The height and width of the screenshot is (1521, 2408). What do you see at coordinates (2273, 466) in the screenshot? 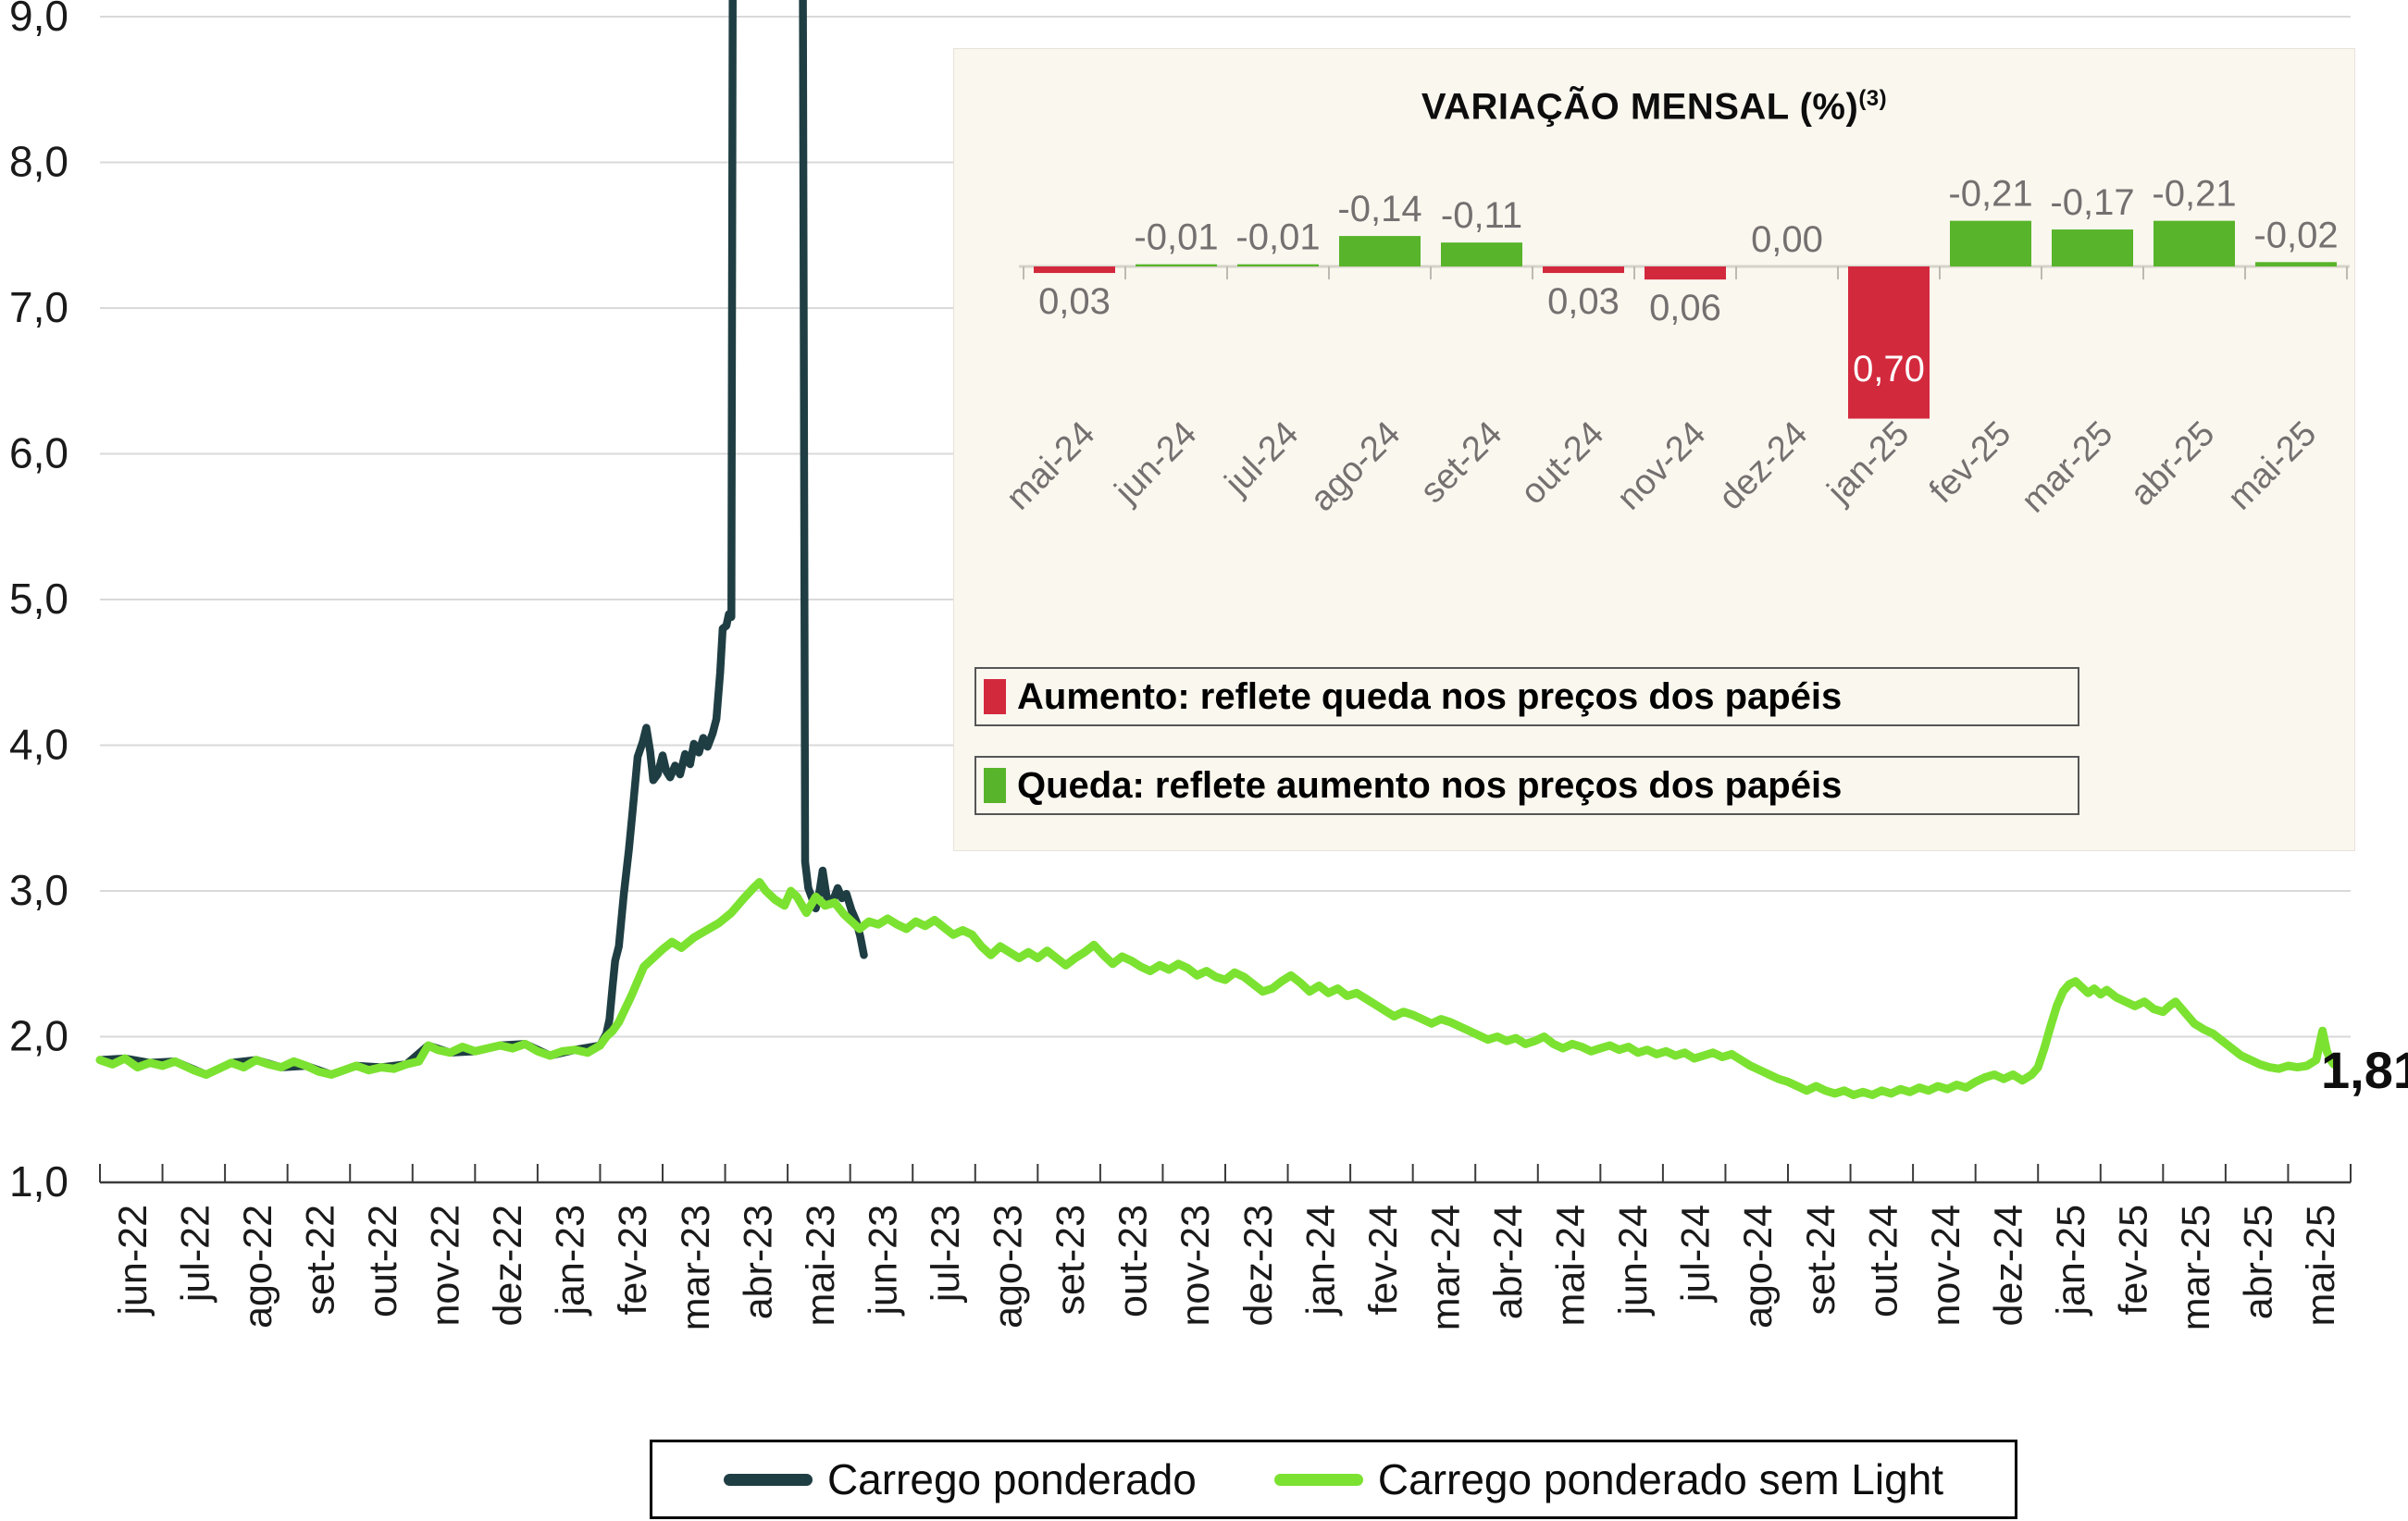
I see `inset-x-tick-label: mai-25` at bounding box center [2273, 466].